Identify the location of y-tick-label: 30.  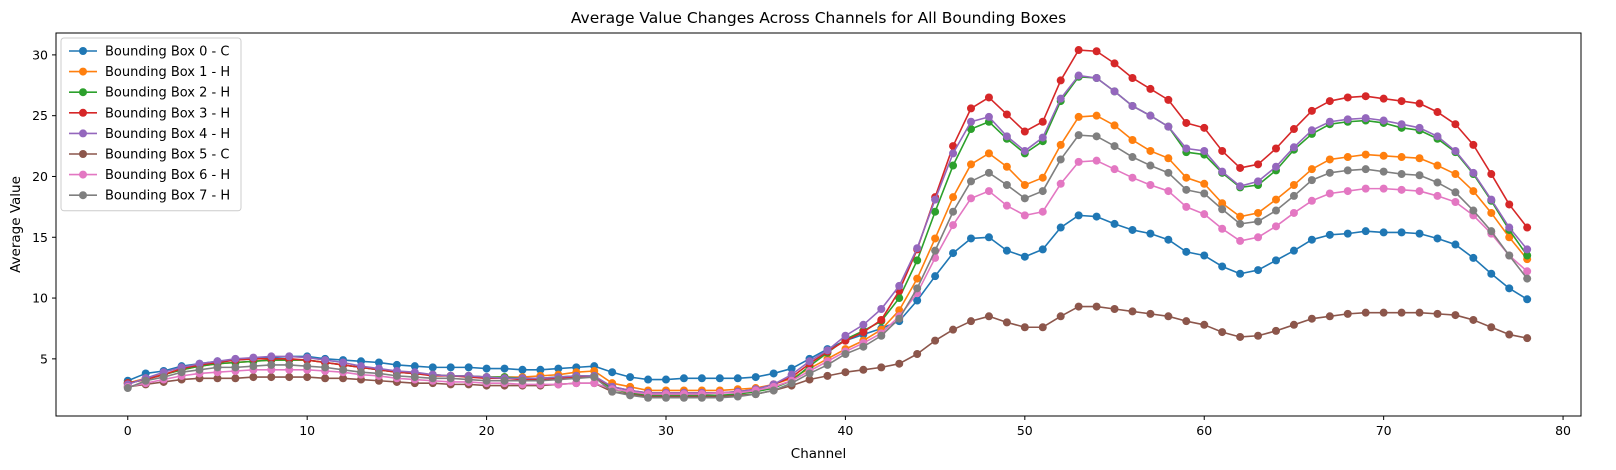
(40, 54).